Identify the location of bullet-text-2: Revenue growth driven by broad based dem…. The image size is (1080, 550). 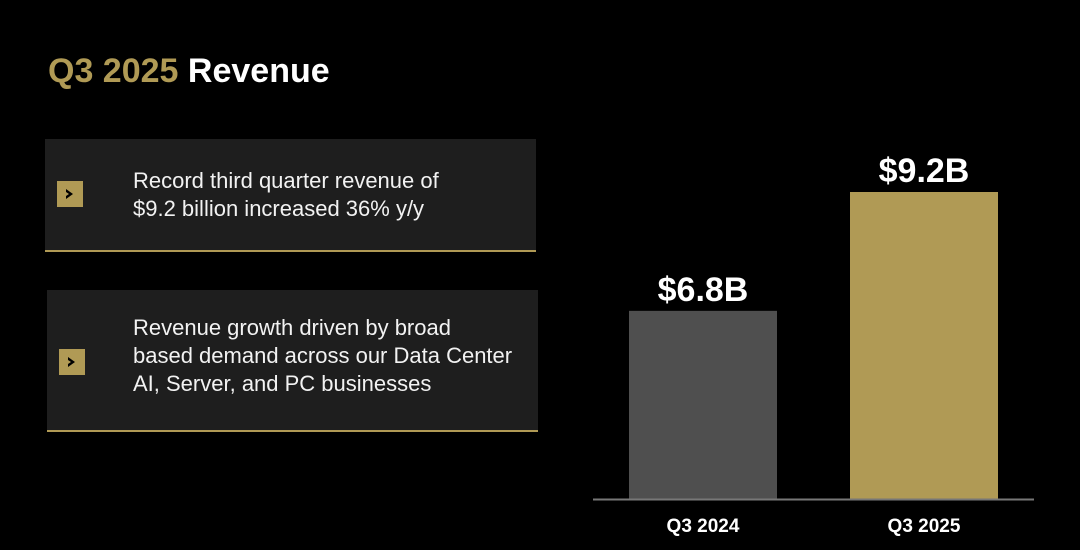
(322, 356).